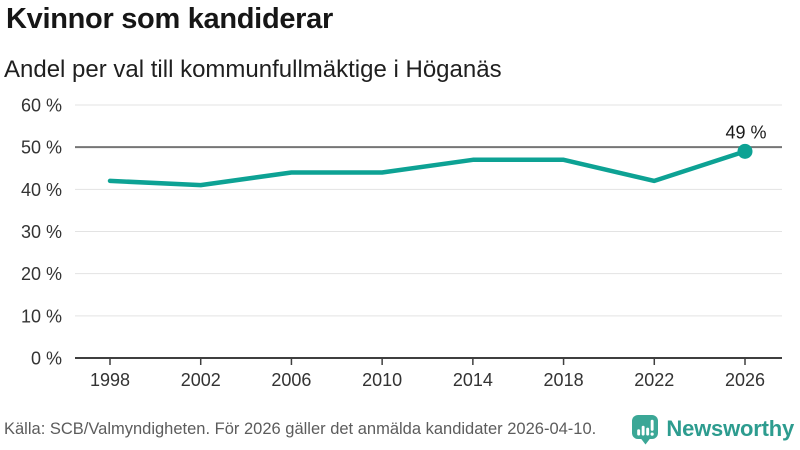  Describe the element at coordinates (291, 380) in the screenshot. I see `x-tick-label: 2006` at that location.